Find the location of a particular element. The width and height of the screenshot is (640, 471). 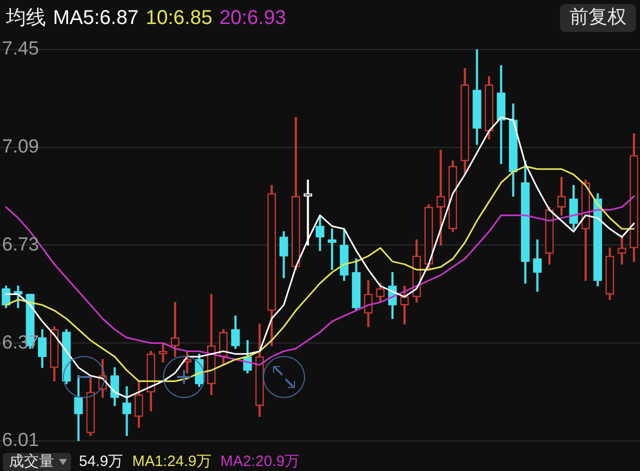

text: MA2:20.9万 is located at coordinates (260, 462).